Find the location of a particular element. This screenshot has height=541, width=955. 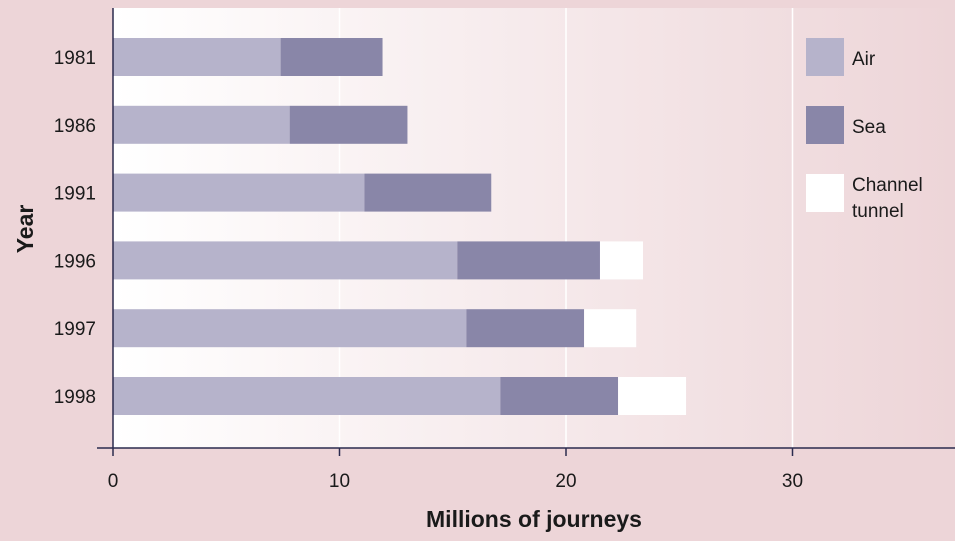

bar-1996-air is located at coordinates (285, 260).